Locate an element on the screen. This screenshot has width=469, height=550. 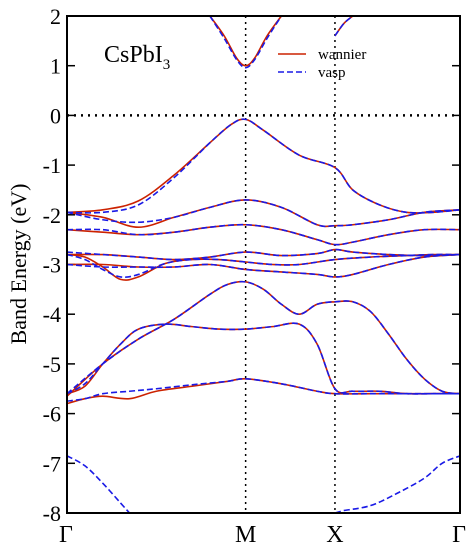
legend-label-wannier: wannier is located at coordinates (342, 55).